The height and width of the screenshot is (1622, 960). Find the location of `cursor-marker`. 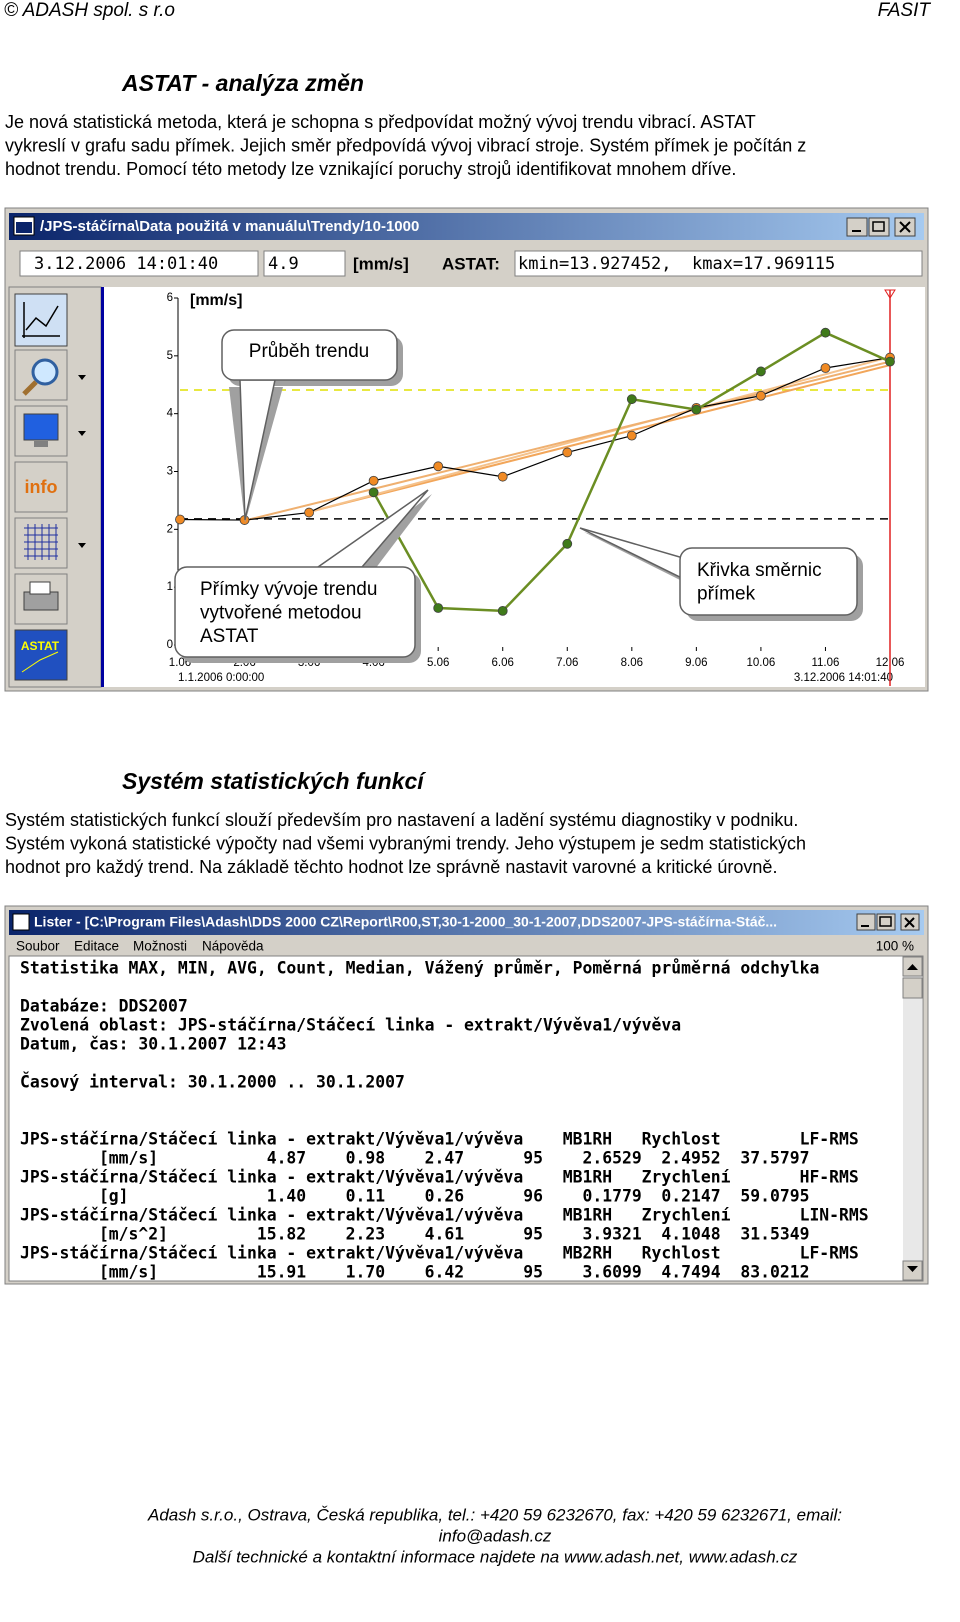

cursor-marker is located at coordinates (890, 294).